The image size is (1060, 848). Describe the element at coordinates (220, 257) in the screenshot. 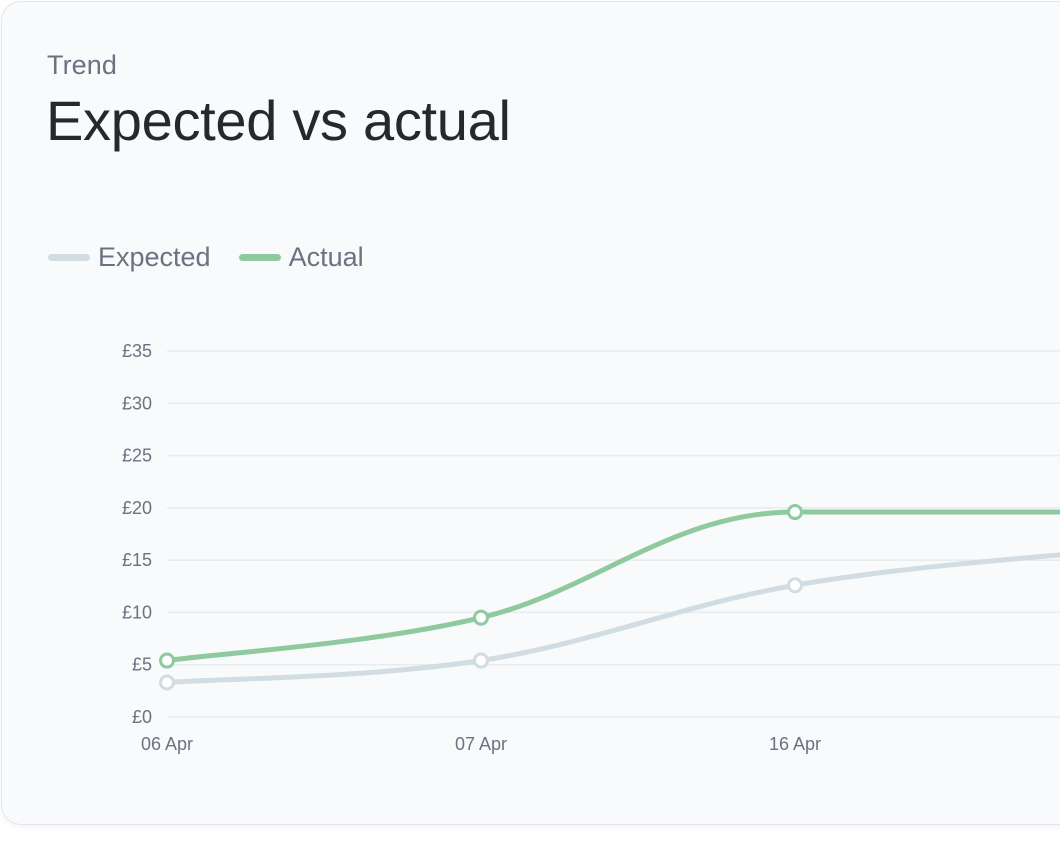

I see `chart-legend: Expected Actual` at that location.